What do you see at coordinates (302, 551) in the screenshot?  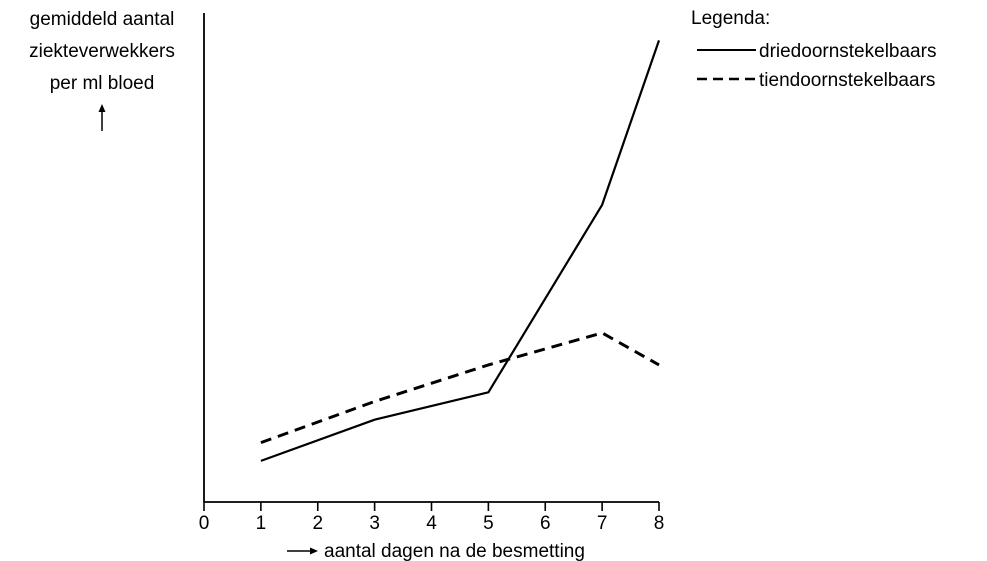 I see `x-axis-arrow` at bounding box center [302, 551].